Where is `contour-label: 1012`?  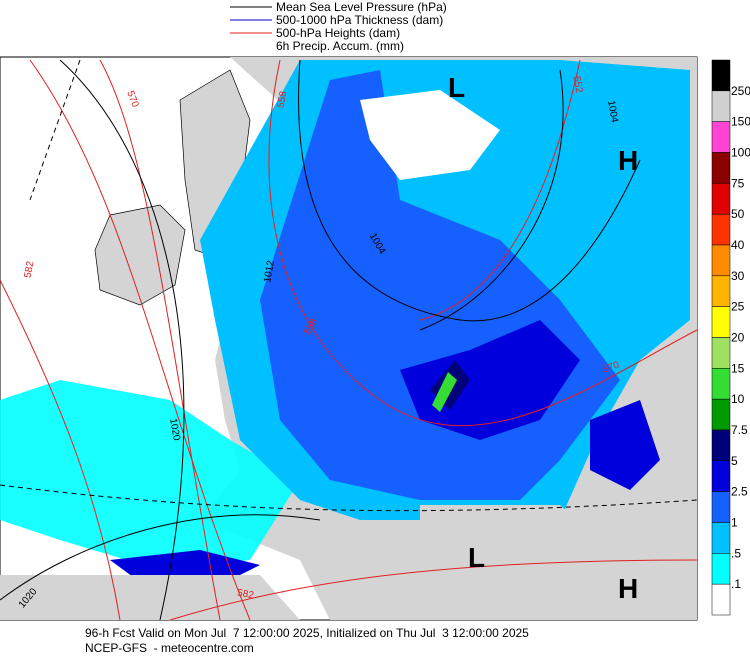 contour-label: 1012 is located at coordinates (269, 271).